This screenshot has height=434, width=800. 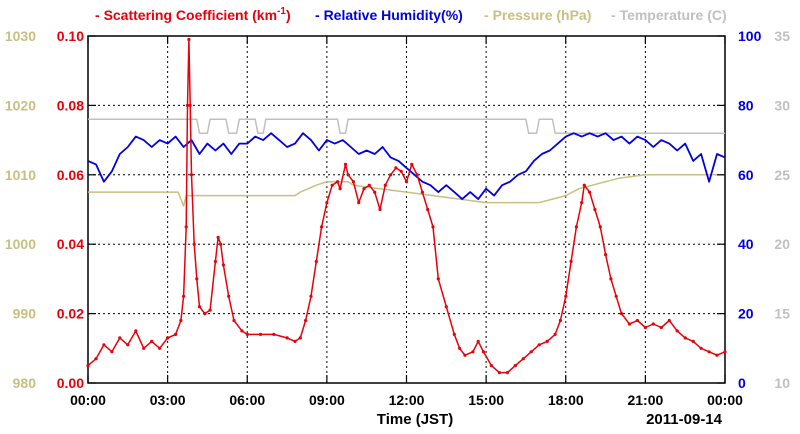 What do you see at coordinates (750, 209) in the screenshot?
I see `humidity-axis: 0 20 40 60 80 100` at bounding box center [750, 209].